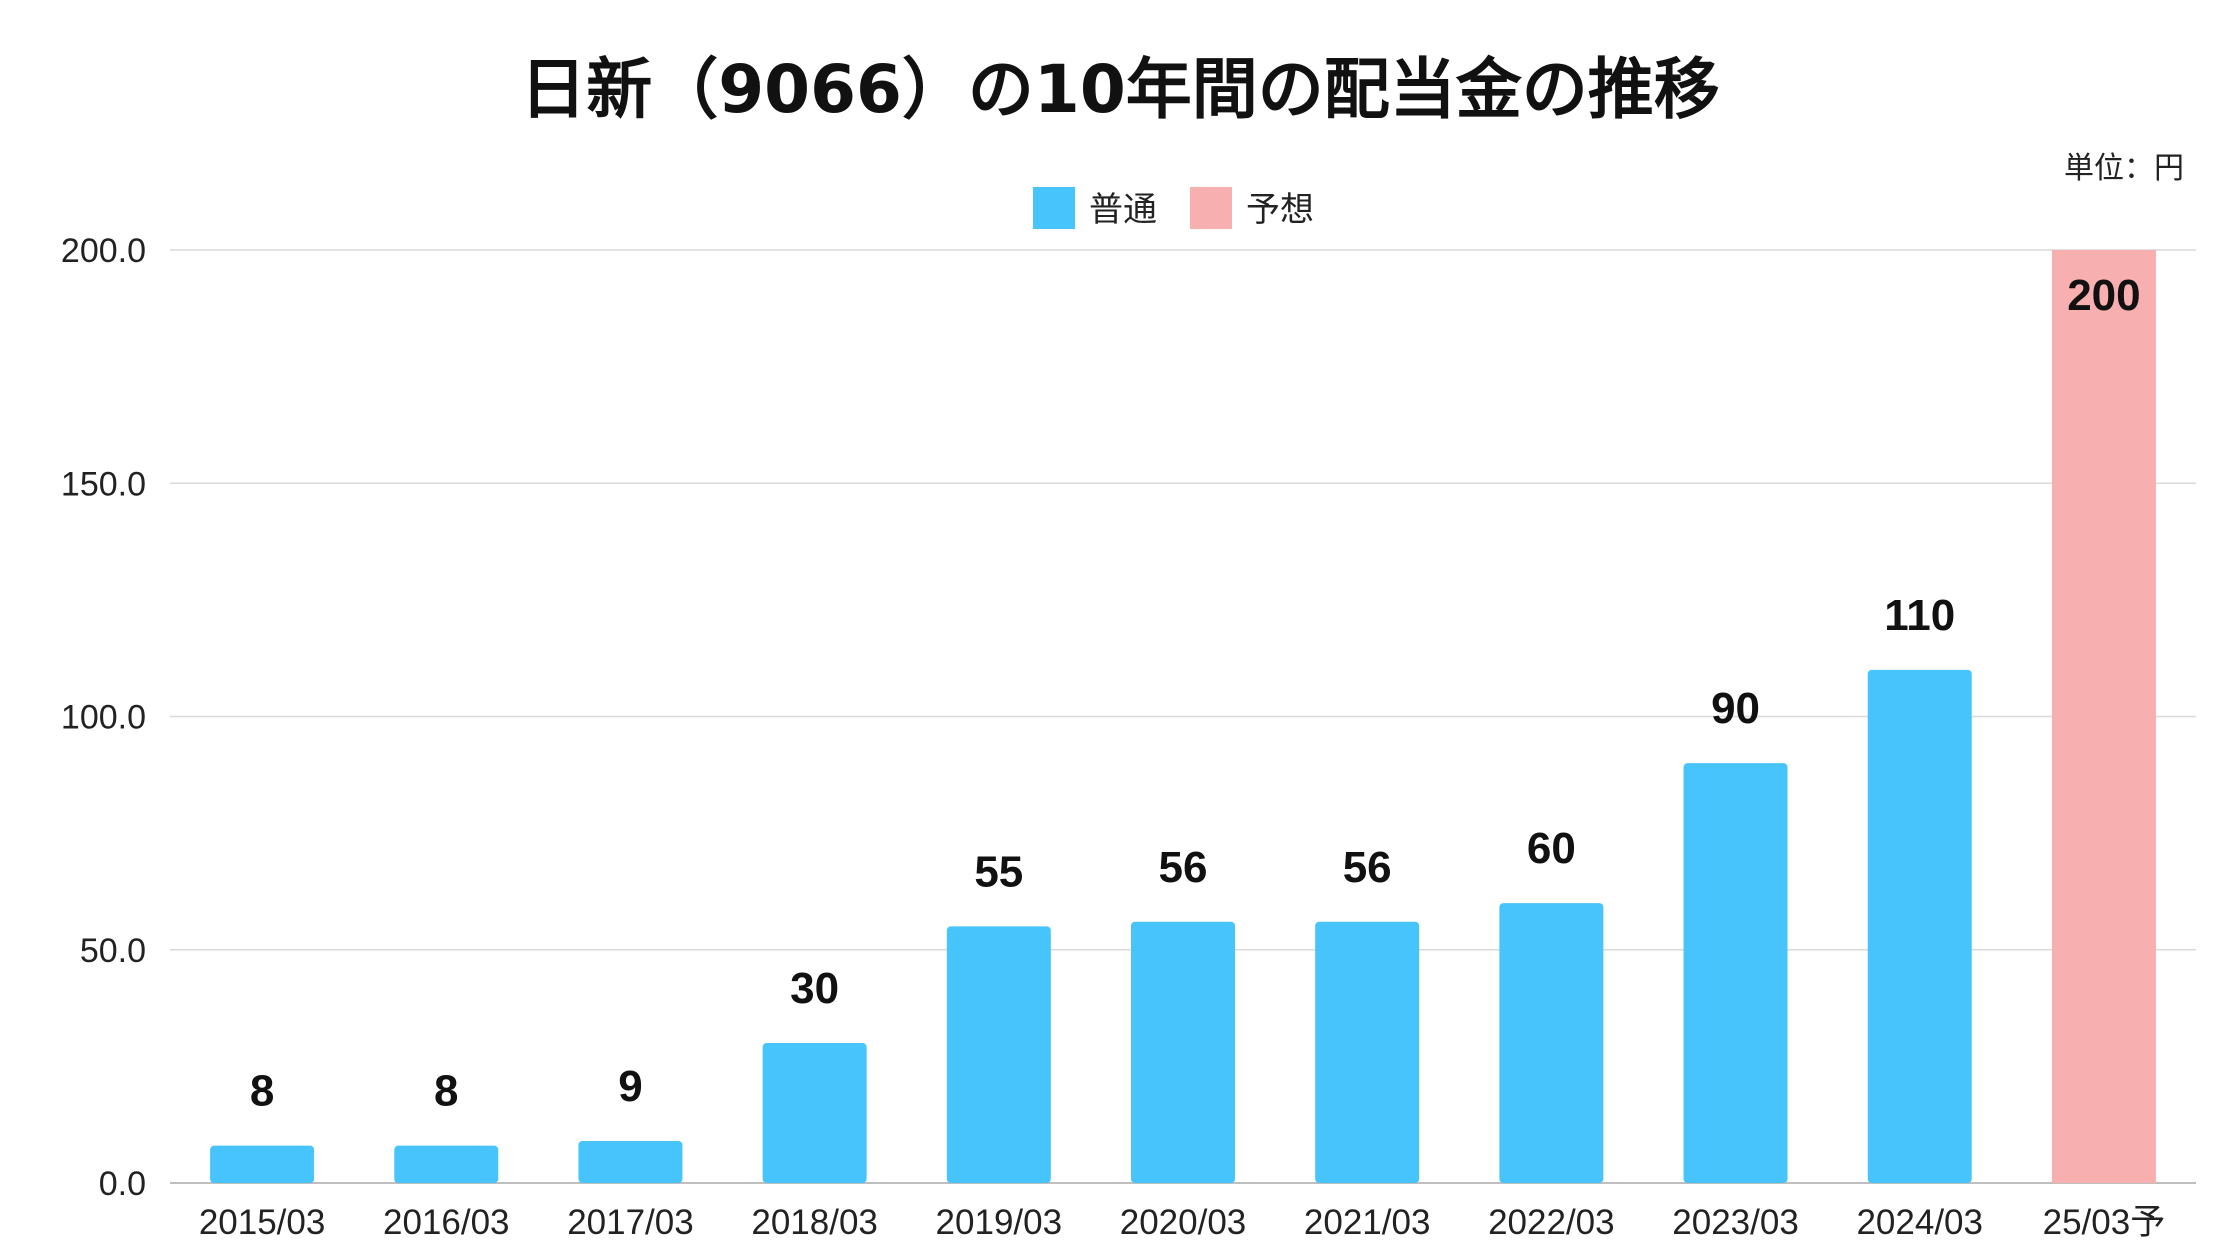  I want to click on y-tick-label: 150.0, so click(103, 484).